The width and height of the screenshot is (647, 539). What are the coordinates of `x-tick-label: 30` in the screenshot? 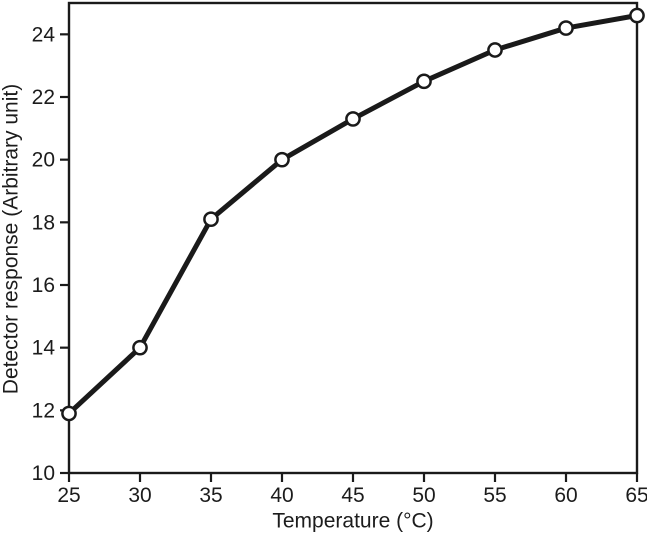 It's located at (139, 495).